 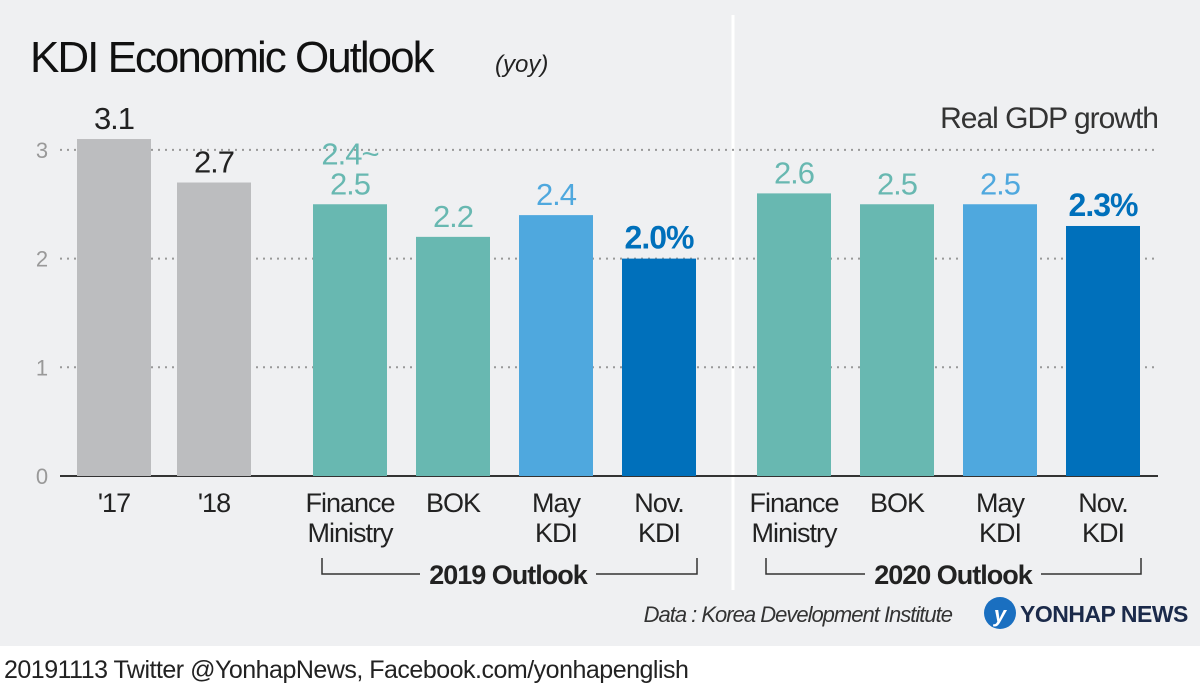 What do you see at coordinates (1104, 614) in the screenshot?
I see `yonhap-logo-text: YONHAP NEWS` at bounding box center [1104, 614].